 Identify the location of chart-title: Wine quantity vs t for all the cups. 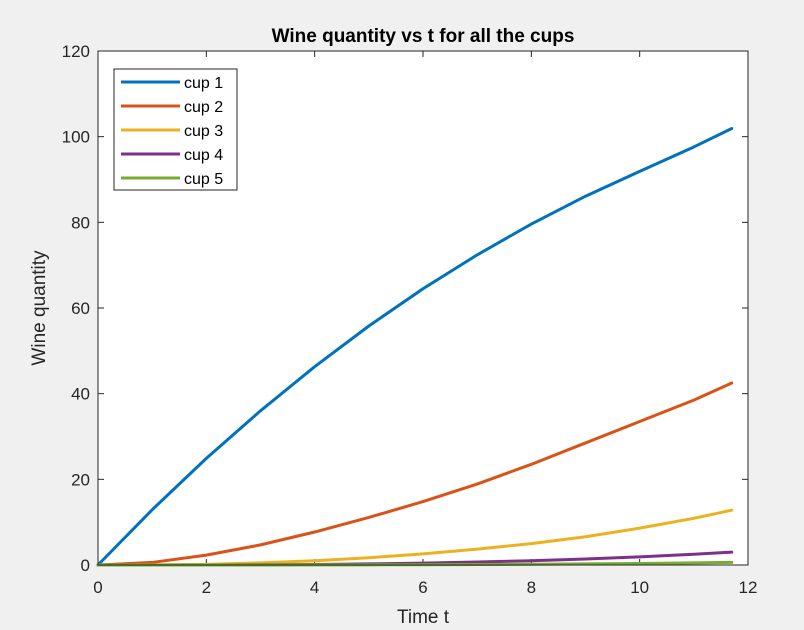
(423, 36).